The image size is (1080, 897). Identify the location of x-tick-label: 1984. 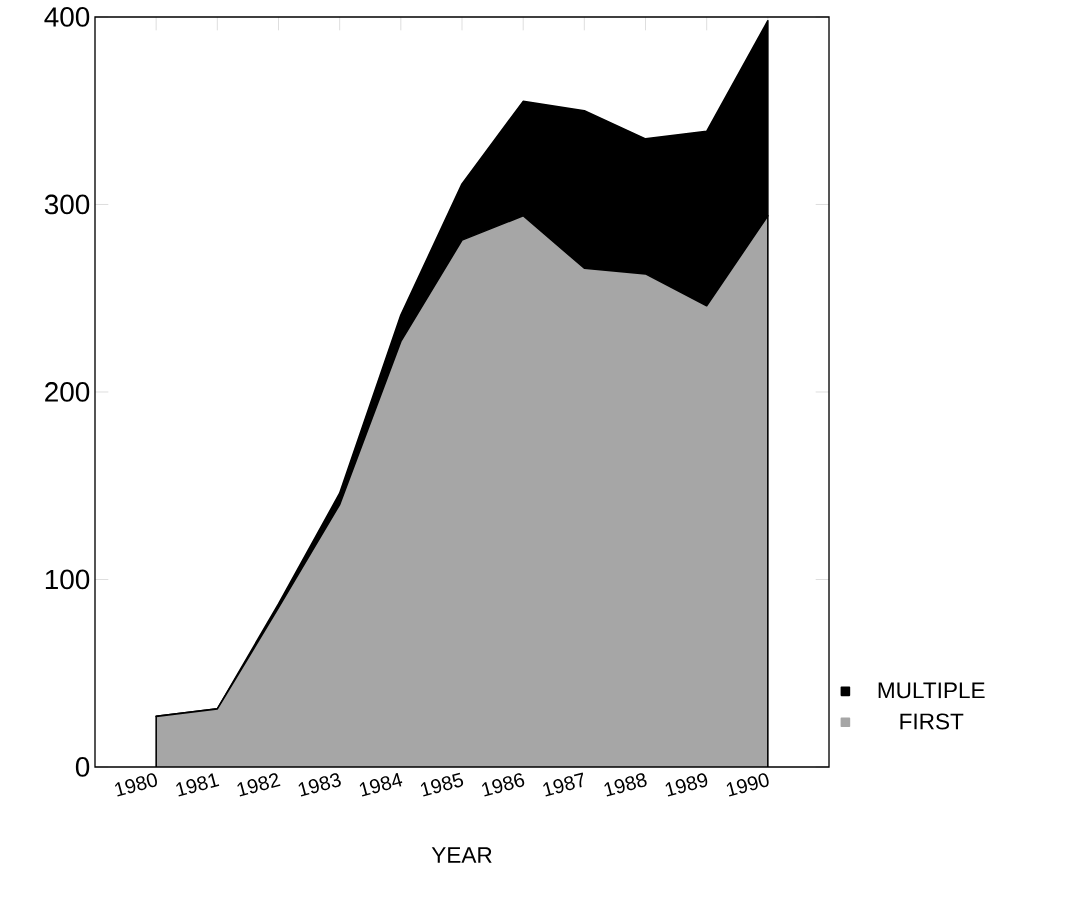
(381, 784).